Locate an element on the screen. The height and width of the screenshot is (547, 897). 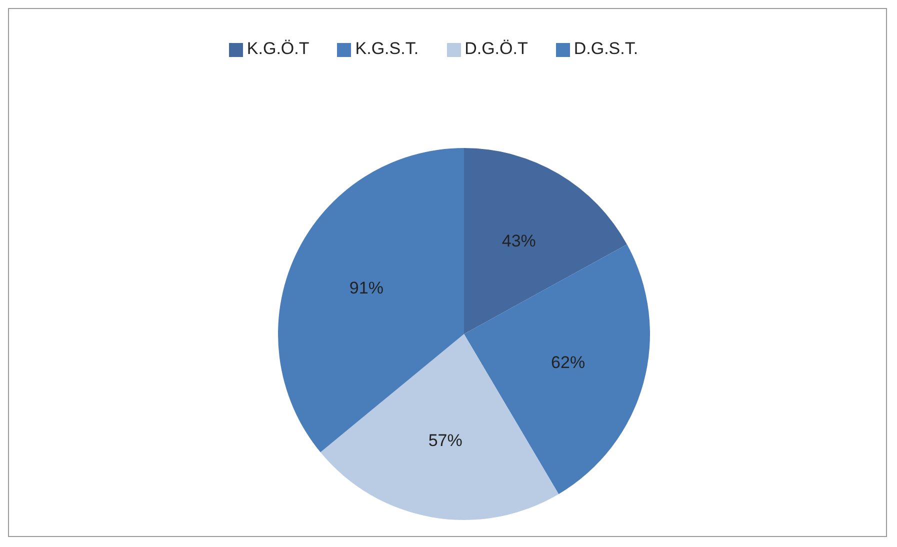
data-label: 57% is located at coordinates (445, 440).